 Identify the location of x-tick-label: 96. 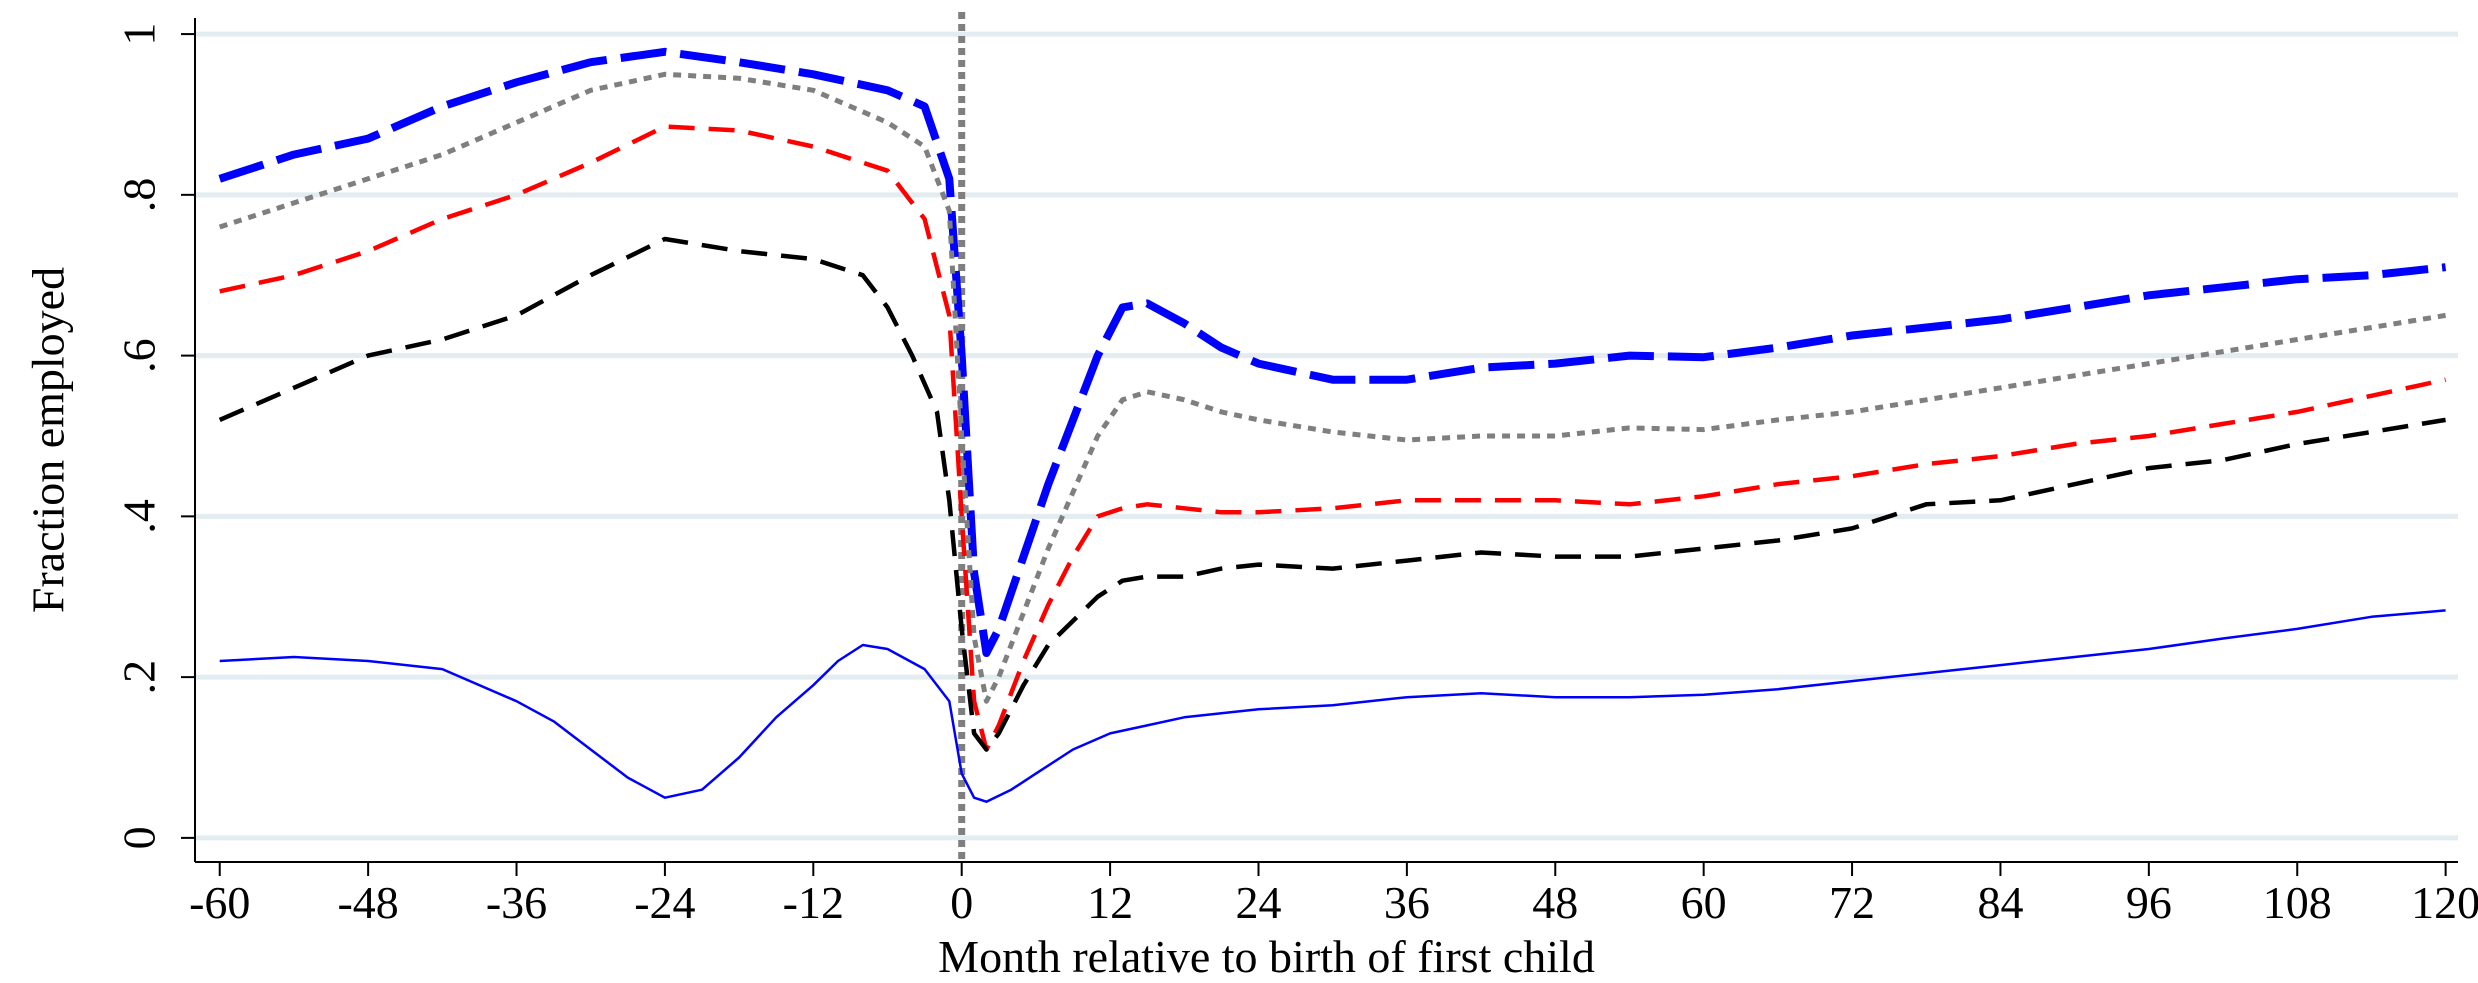
(2149, 902).